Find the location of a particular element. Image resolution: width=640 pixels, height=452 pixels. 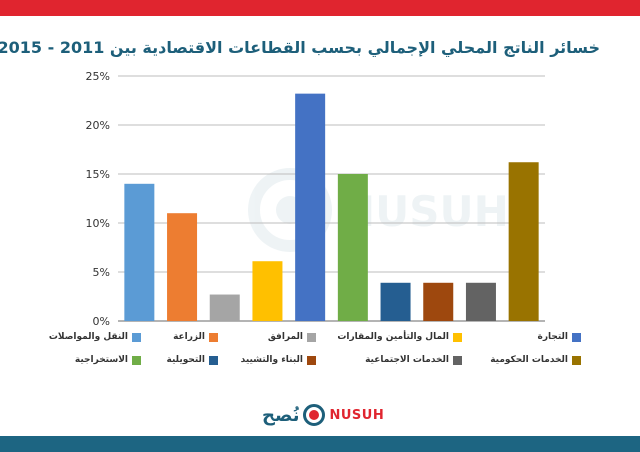

nusuh-watermark: NUSUH is located at coordinates (378, 210).